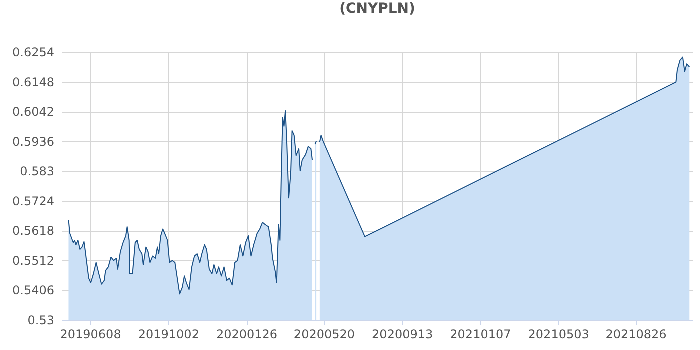 The image size is (700, 350). Describe the element at coordinates (33, 231) in the screenshot. I see `y-tick-label: 0.5618` at that location.